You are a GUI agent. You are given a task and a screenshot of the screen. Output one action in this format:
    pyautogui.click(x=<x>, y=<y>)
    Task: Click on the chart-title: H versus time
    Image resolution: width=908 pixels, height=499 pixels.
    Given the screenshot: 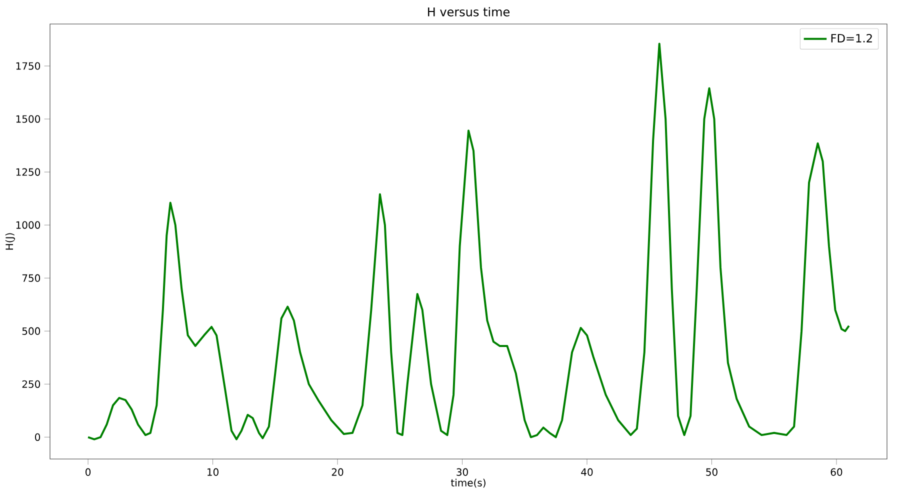 What is the action you would take?
    pyautogui.click(x=469, y=11)
    